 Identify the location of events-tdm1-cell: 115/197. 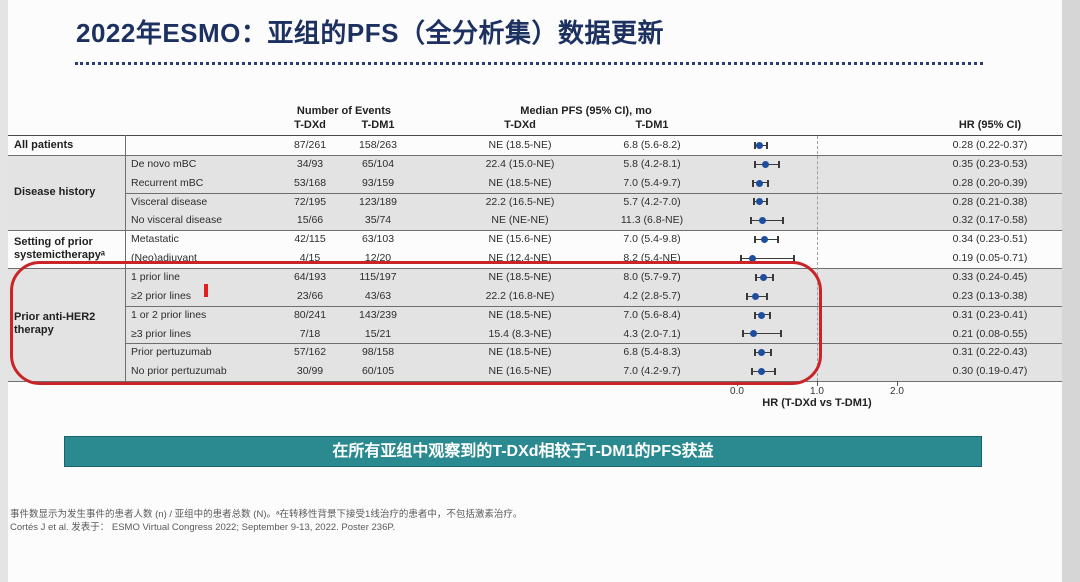
(378, 276).